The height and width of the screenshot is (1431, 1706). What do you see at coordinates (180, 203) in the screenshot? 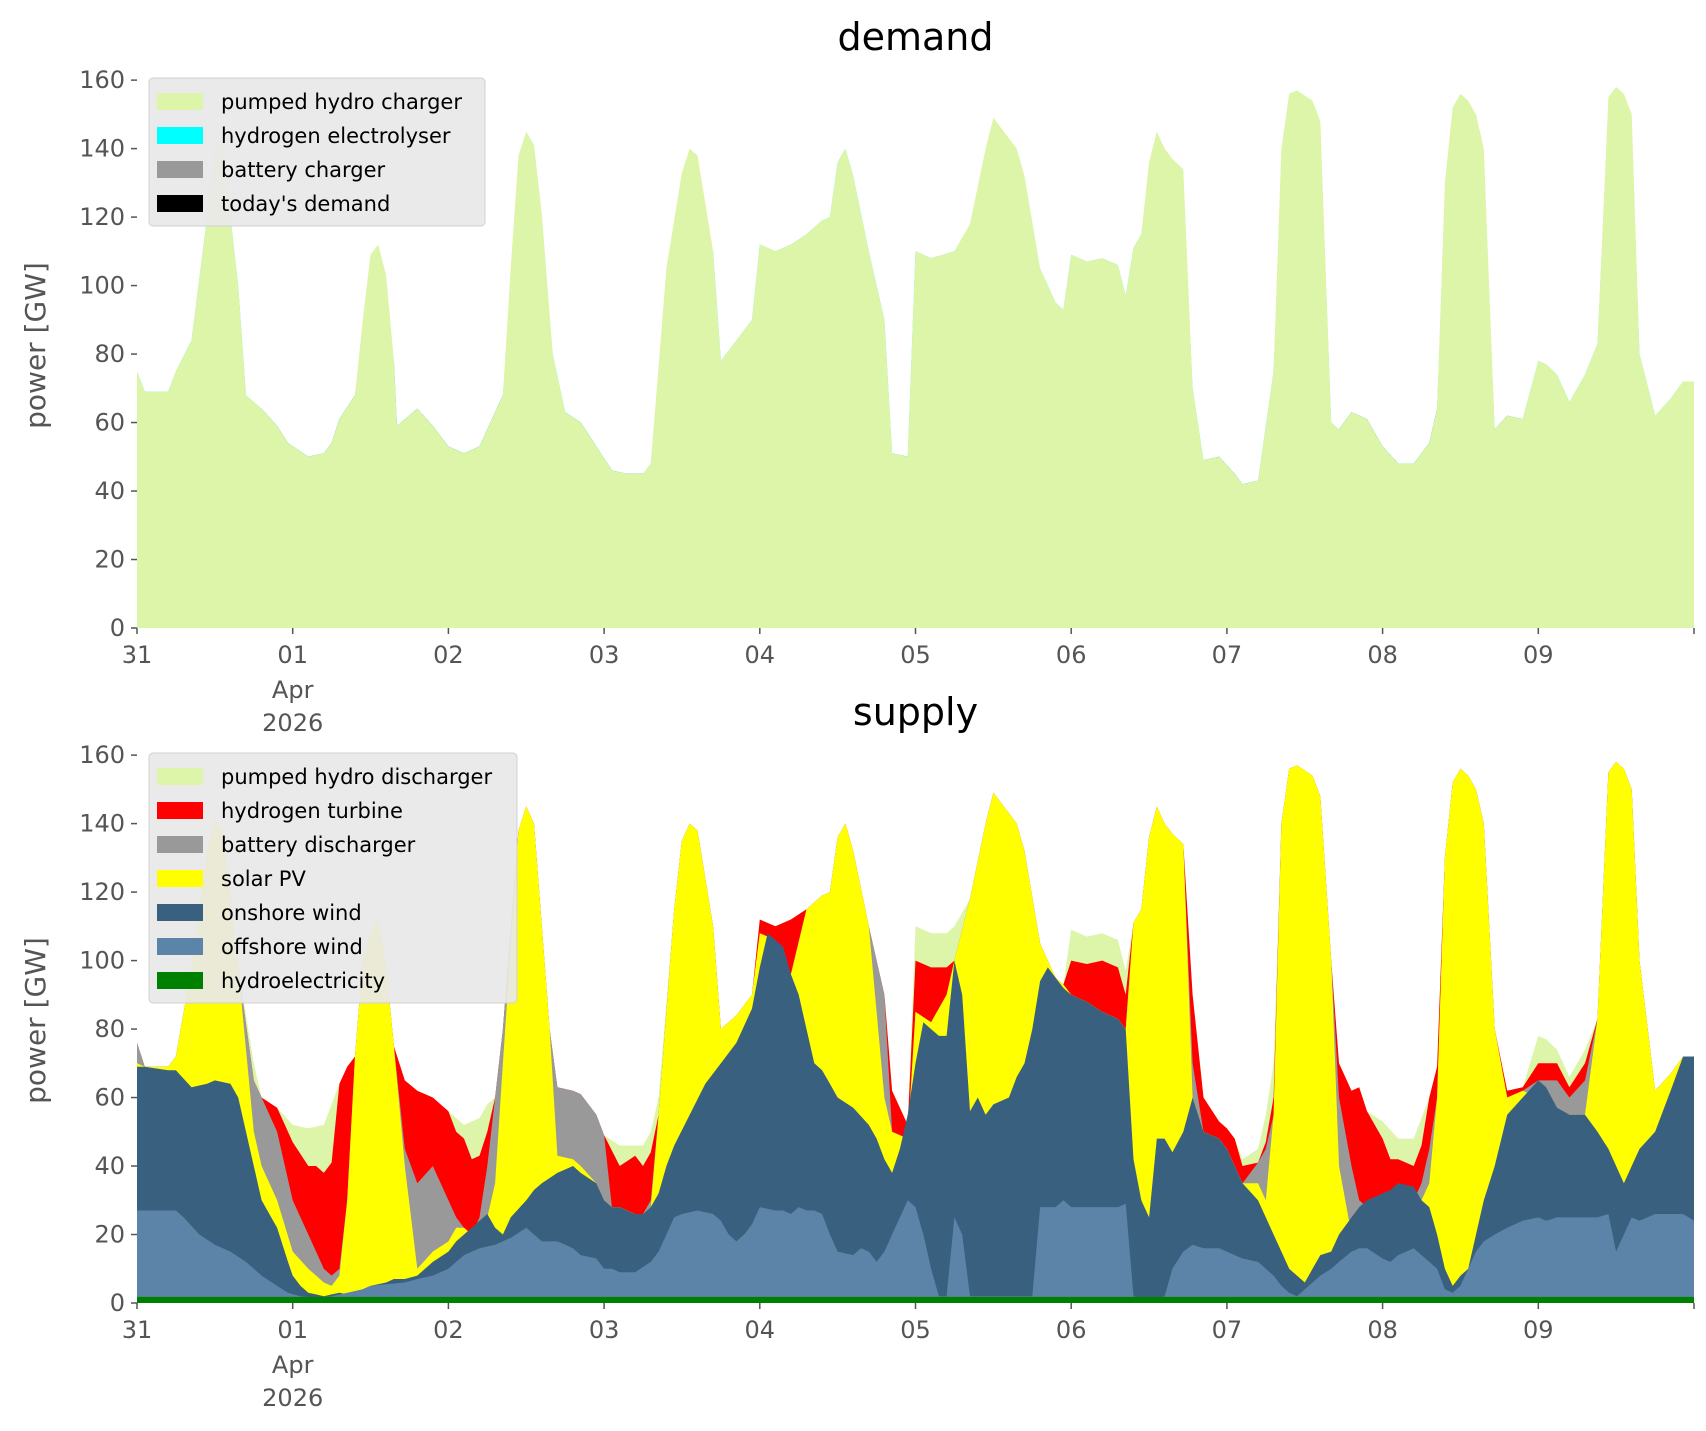
I see `legend-swatch-today-s-demand` at bounding box center [180, 203].